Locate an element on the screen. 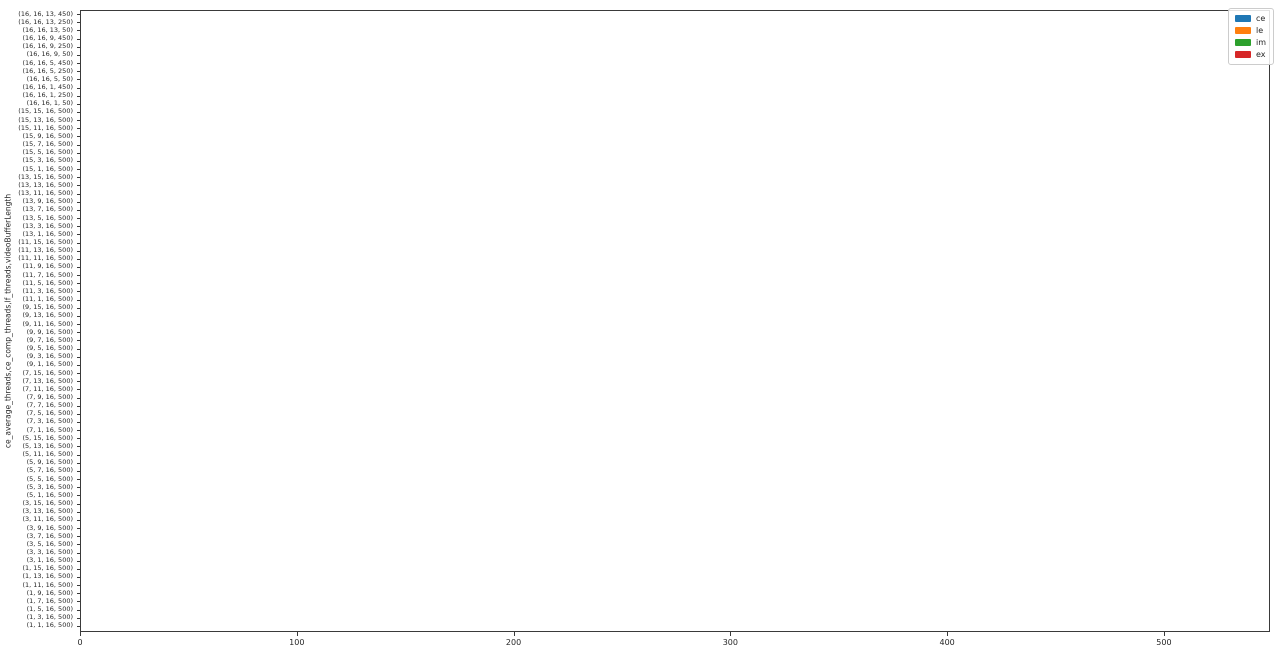  y-tick-label: (1, 3, 16, 500) is located at coordinates (49, 617).